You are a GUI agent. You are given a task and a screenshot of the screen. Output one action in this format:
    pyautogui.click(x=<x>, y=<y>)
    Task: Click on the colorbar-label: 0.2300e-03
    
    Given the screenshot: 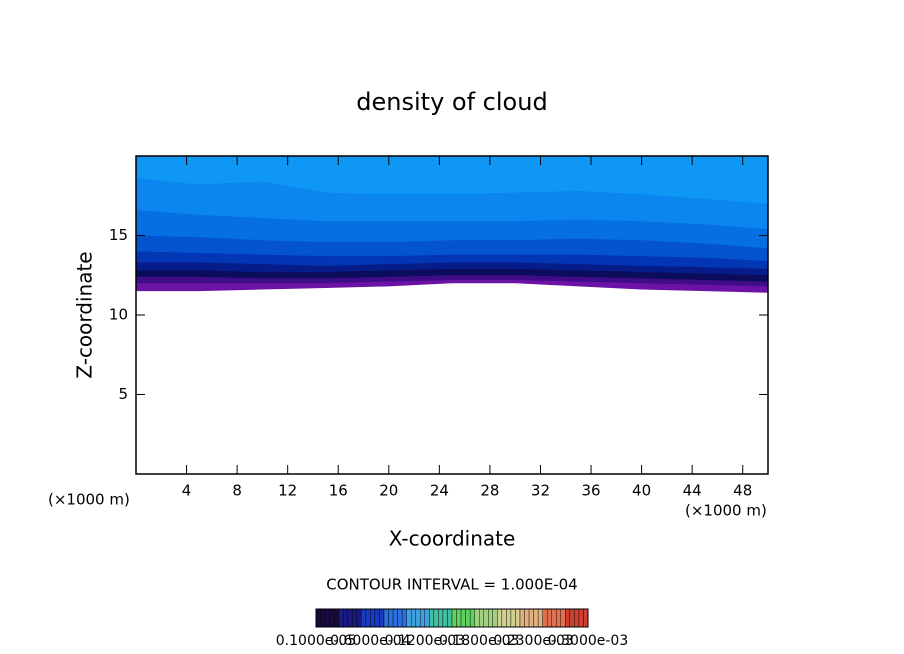 What is the action you would take?
    pyautogui.click(x=533, y=641)
    